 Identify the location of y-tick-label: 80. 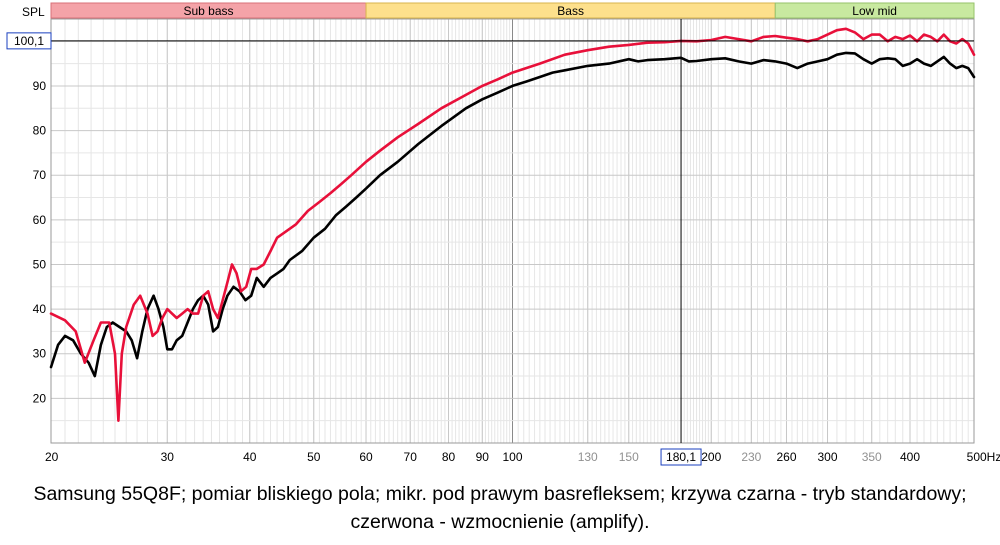
(40, 131).